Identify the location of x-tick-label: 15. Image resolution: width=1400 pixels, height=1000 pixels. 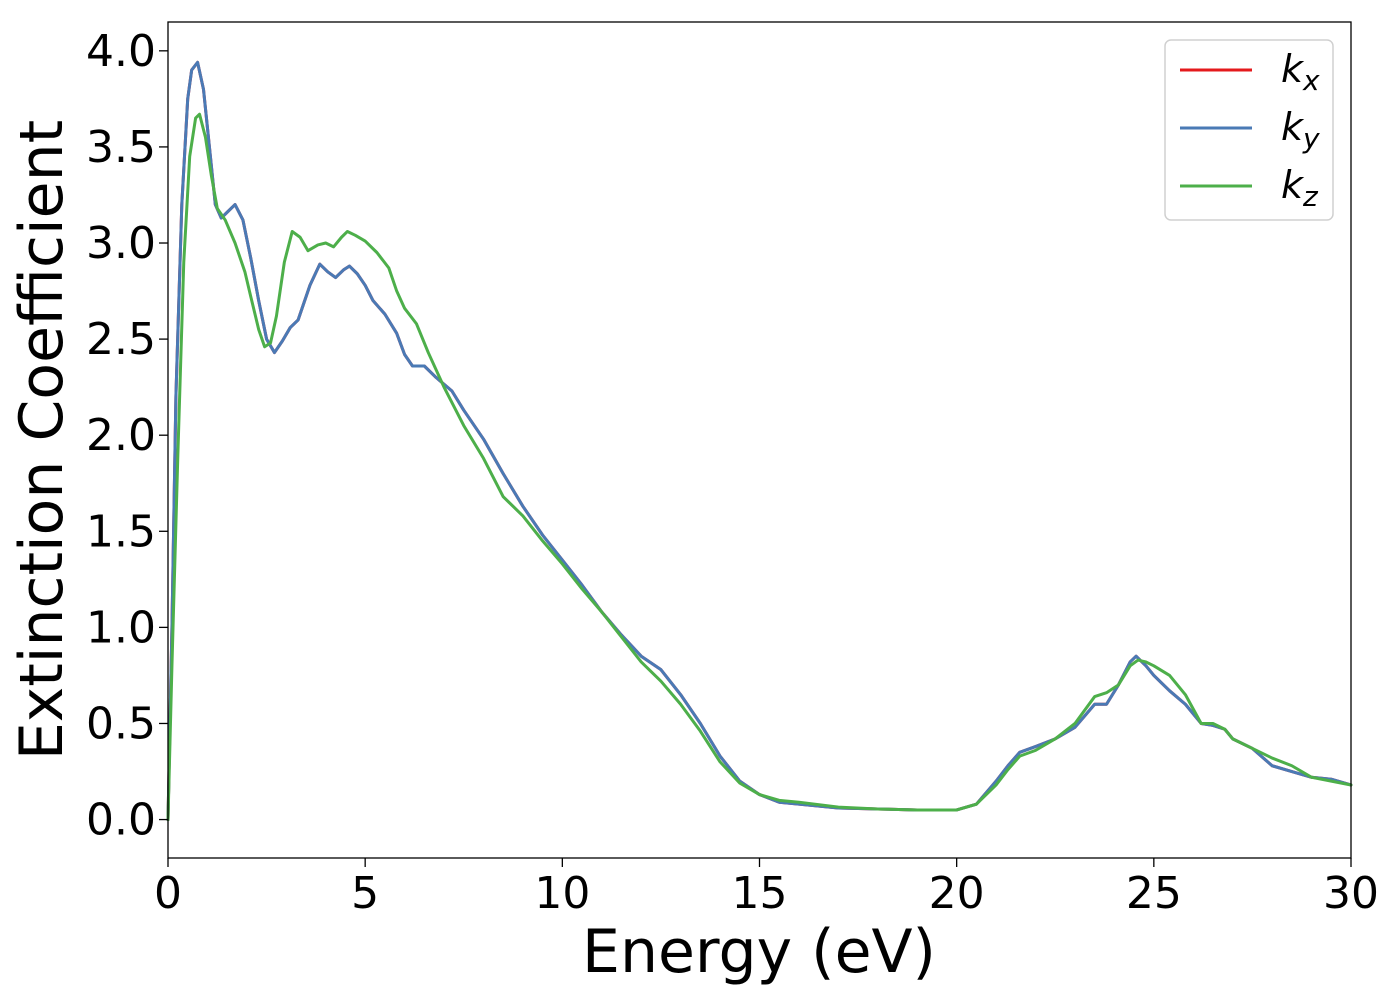
(760, 893).